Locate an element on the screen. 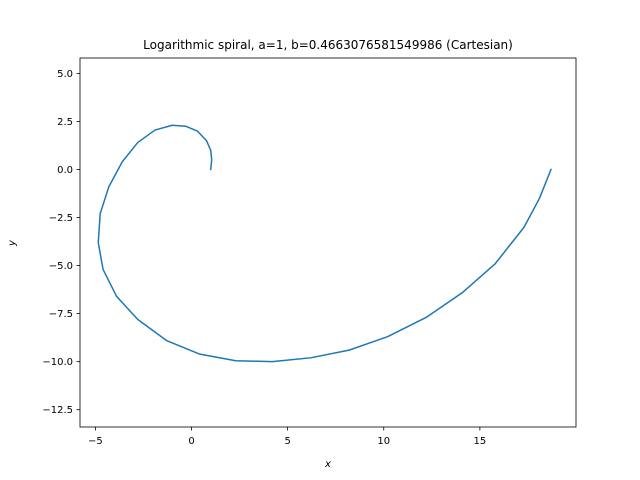  x-tick-label: 15 is located at coordinates (480, 441).